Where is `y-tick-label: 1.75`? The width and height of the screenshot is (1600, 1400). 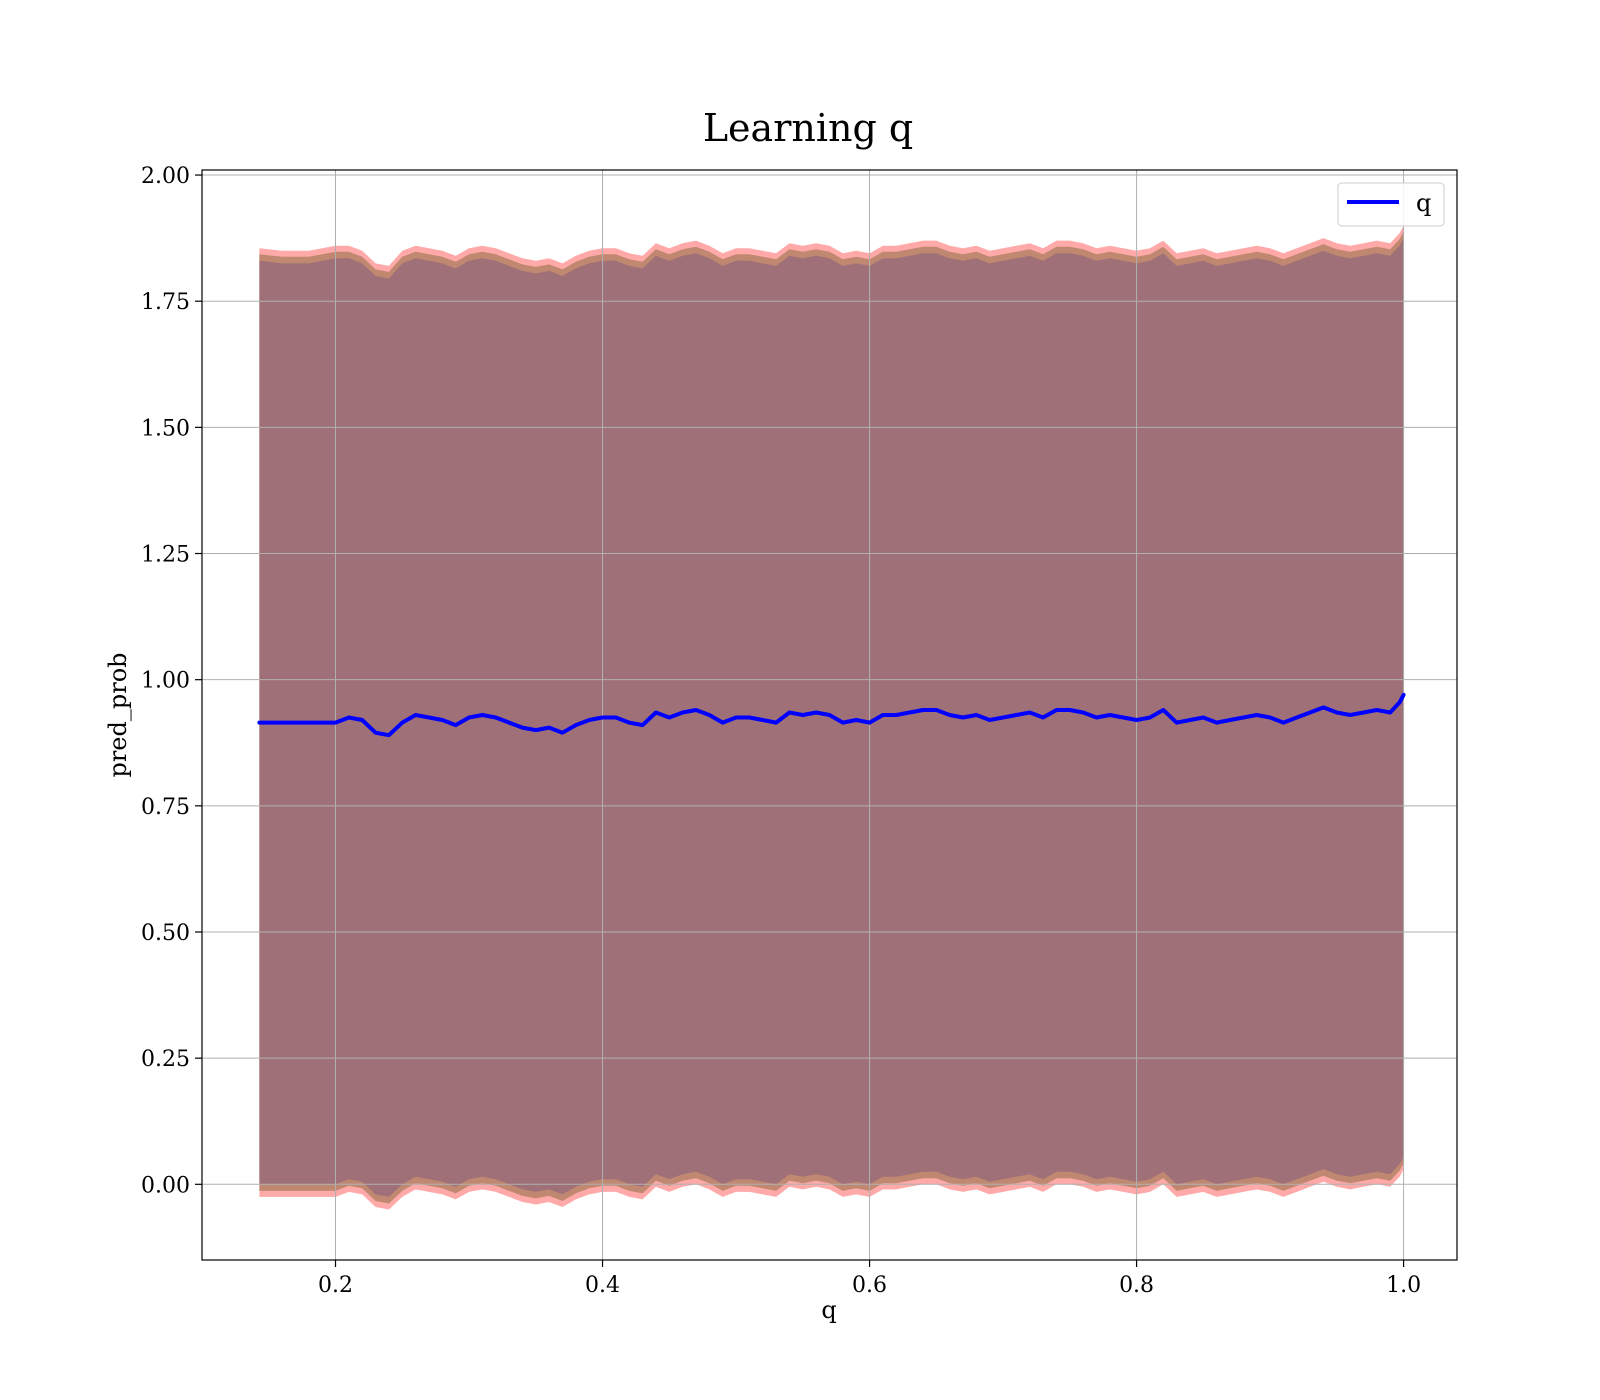 y-tick-label: 1.75 is located at coordinates (165, 302).